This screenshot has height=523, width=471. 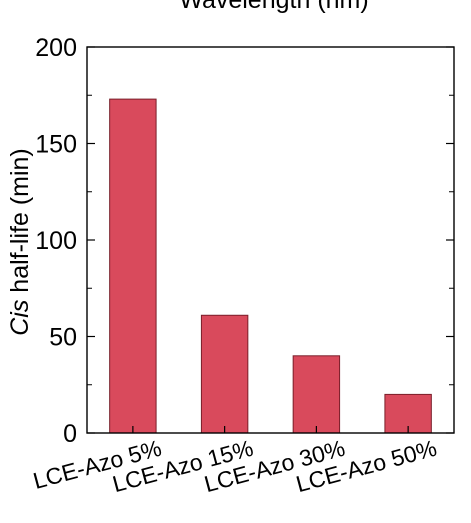 I want to click on y-tick-label: 100, so click(x=56, y=241).